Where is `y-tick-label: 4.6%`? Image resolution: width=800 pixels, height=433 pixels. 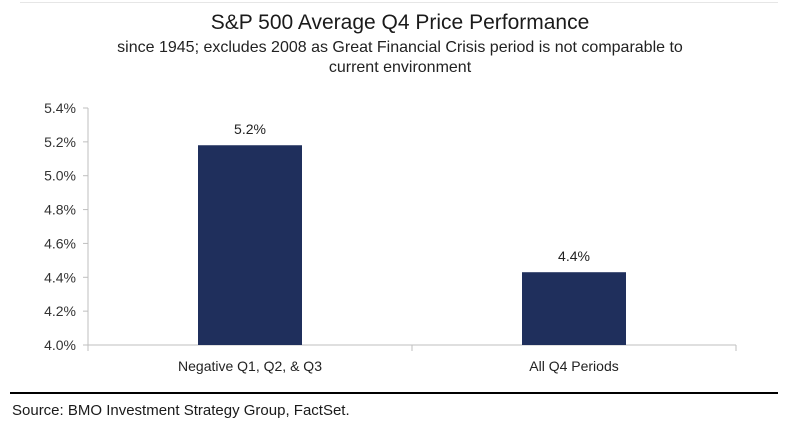
y-tick-label: 4.6% is located at coordinates (60, 243).